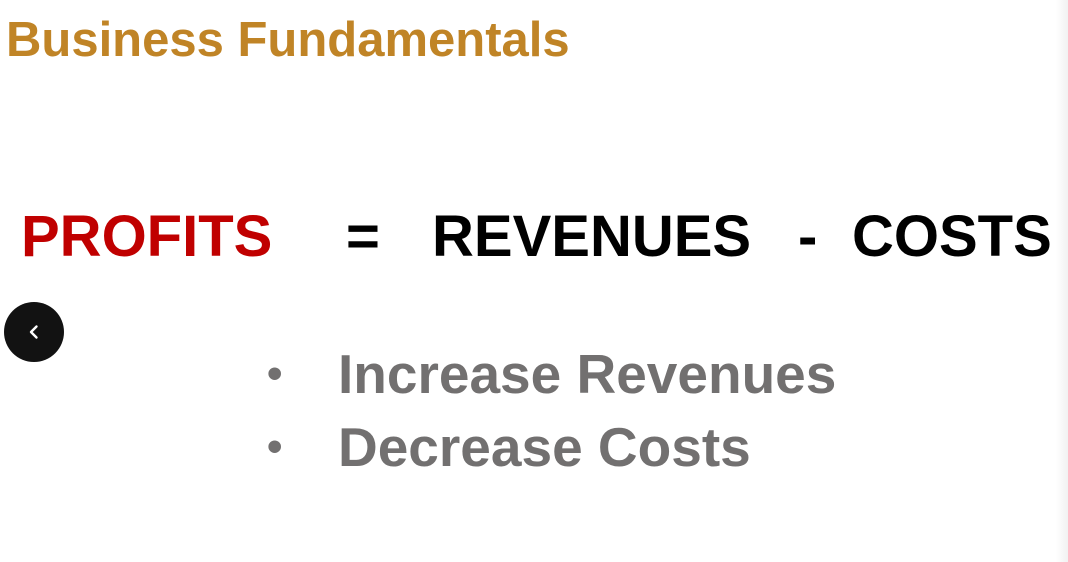  Describe the element at coordinates (288, 40) in the screenshot. I see `slide-title: Business Fundamentals` at that location.